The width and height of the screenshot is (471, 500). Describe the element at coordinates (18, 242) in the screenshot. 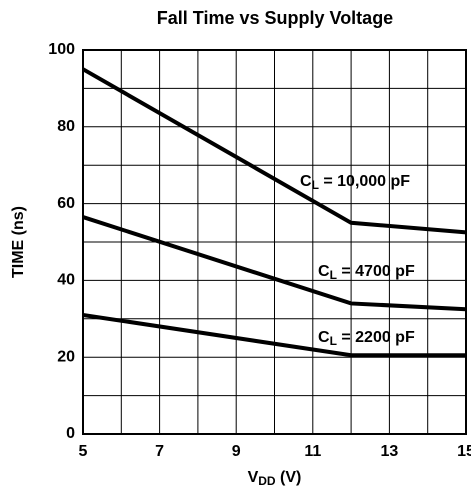

I see `y-axis-label: TIME (ns)` at that location.